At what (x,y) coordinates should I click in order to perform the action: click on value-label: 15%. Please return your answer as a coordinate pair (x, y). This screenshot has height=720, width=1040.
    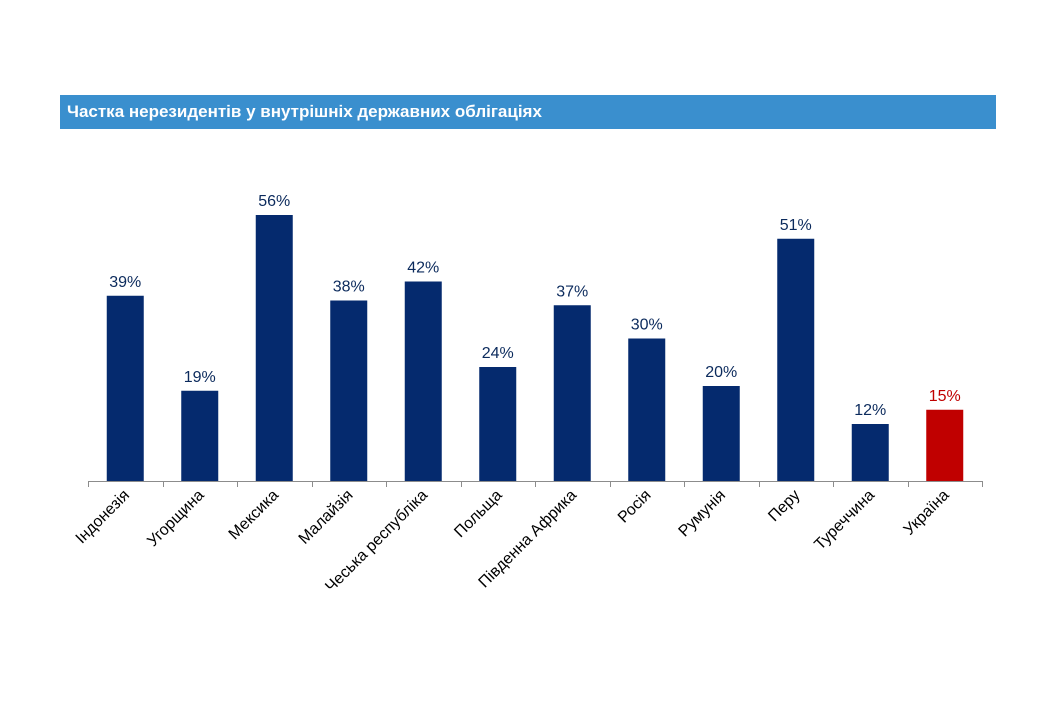
    Looking at the image, I should click on (945, 396).